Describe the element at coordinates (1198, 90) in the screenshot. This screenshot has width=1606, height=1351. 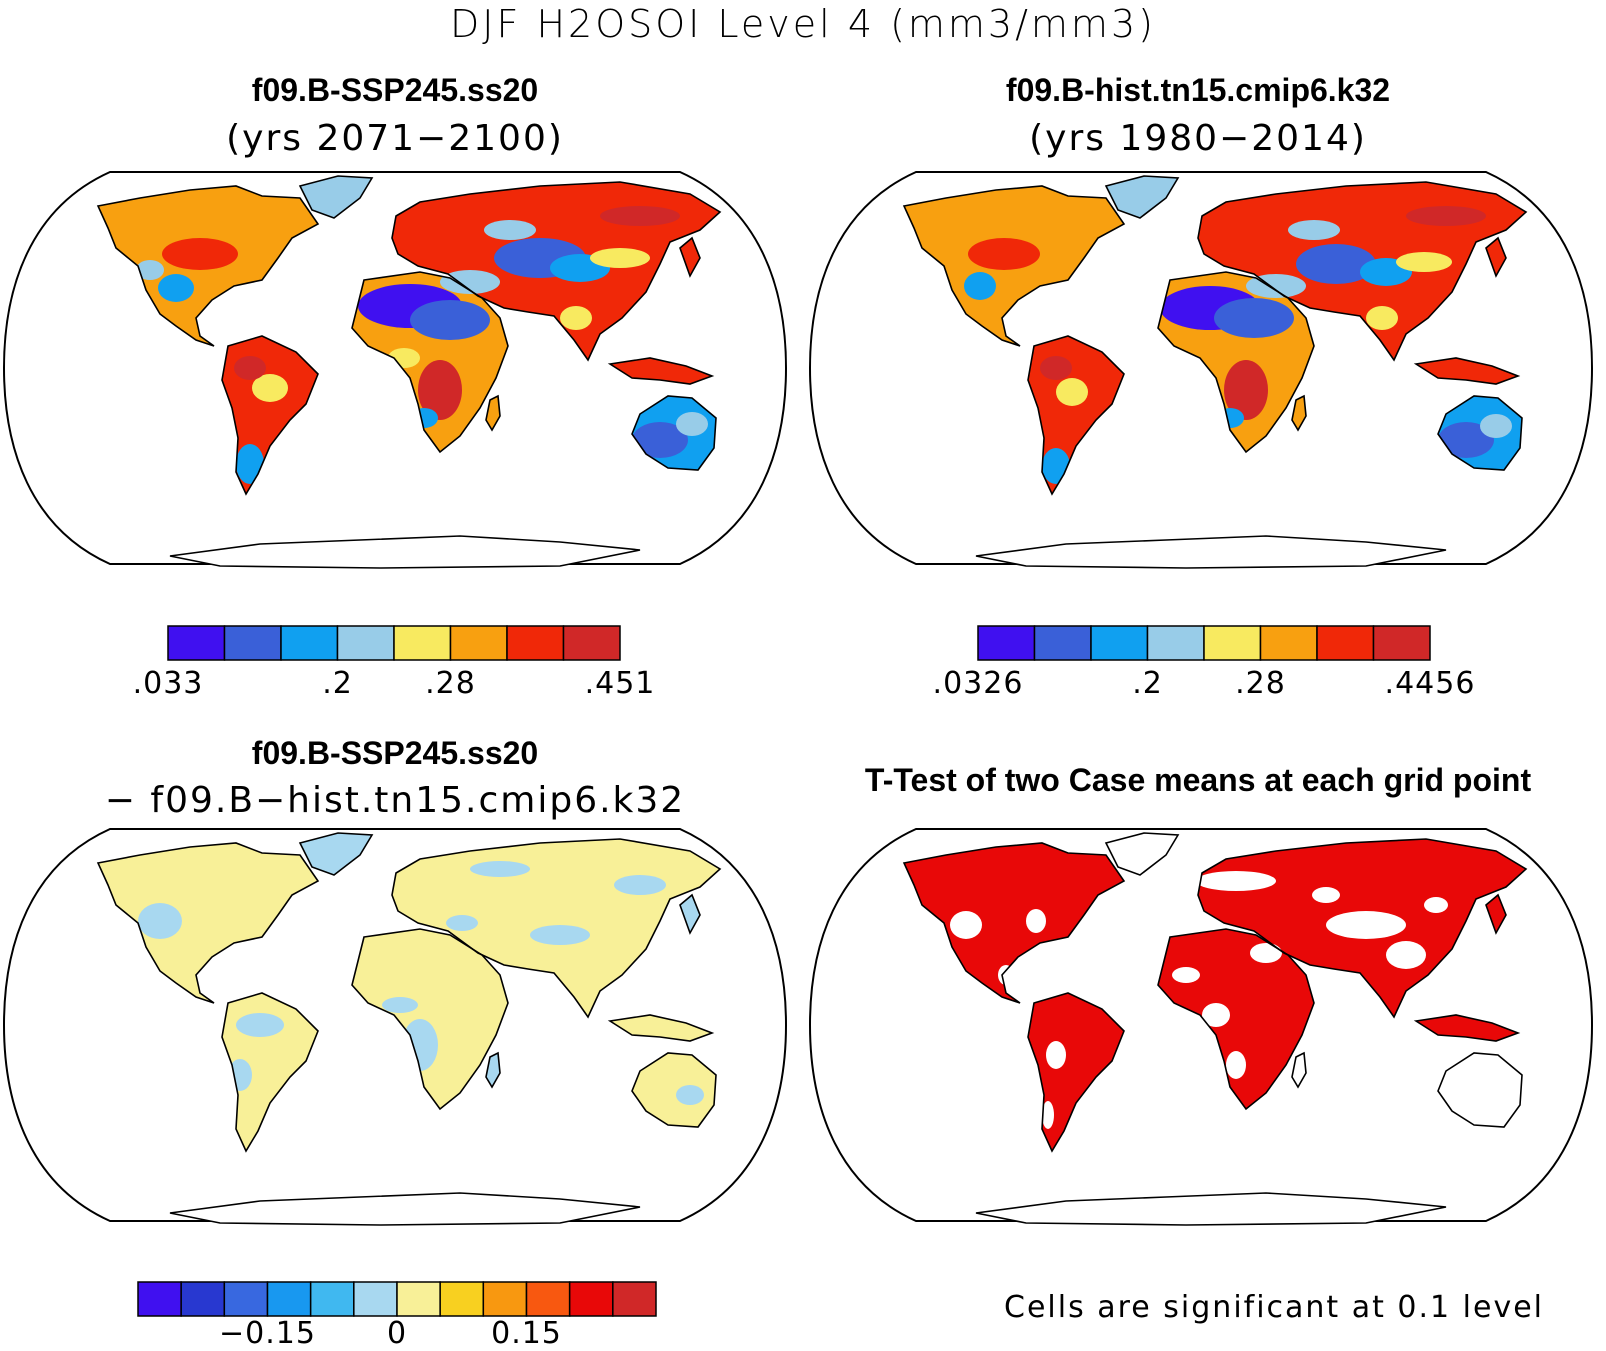
I see `panel2-title: f09.B-hist.tn15.cmip6.k32` at that location.